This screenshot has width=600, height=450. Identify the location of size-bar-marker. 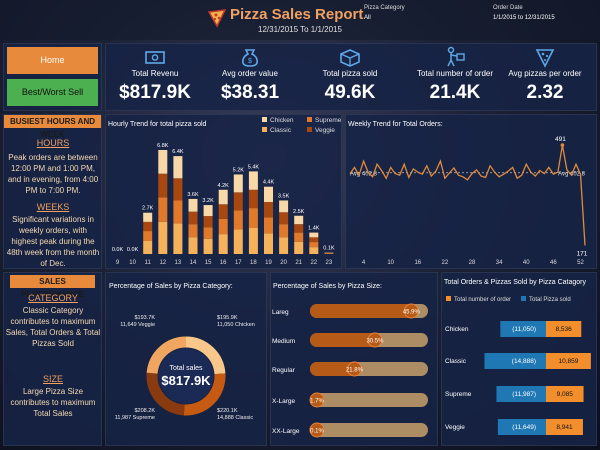
(317, 430).